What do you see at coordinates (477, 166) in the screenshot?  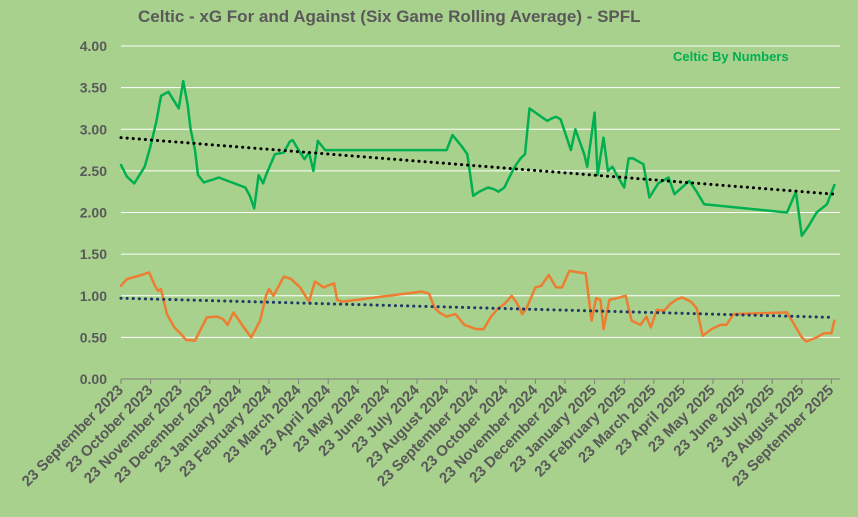 I see `series-line-xg-for-trend` at bounding box center [477, 166].